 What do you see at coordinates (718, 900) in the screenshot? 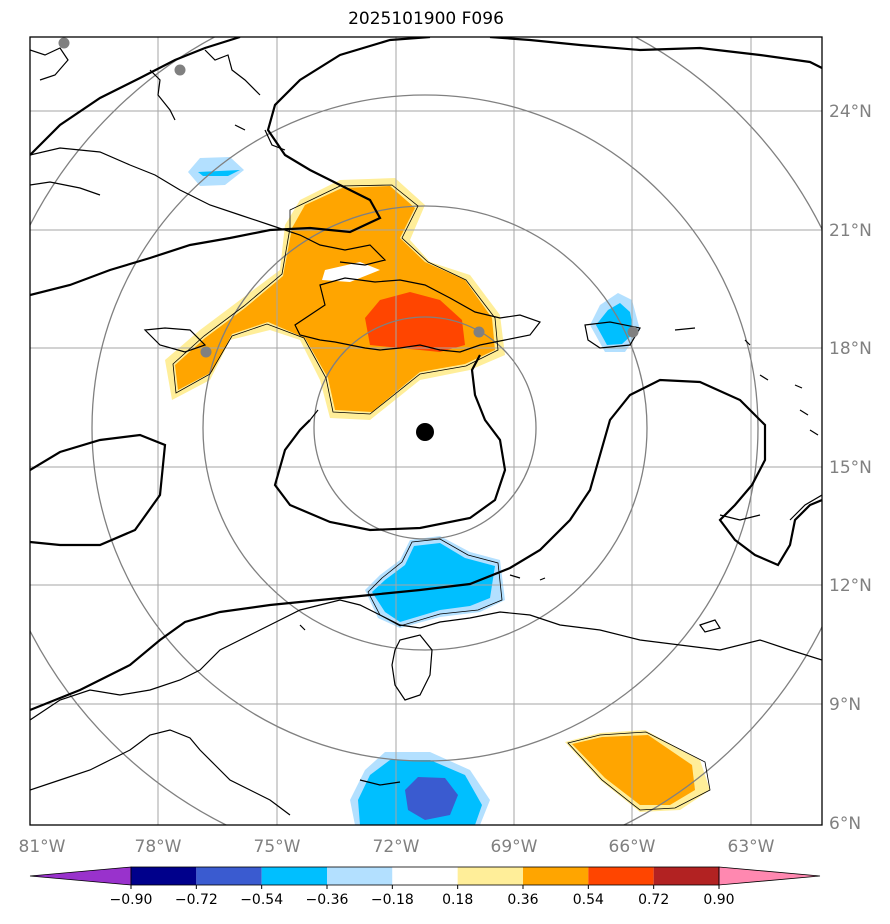
I see `colorbar-tick-label: 0.90` at bounding box center [718, 900].